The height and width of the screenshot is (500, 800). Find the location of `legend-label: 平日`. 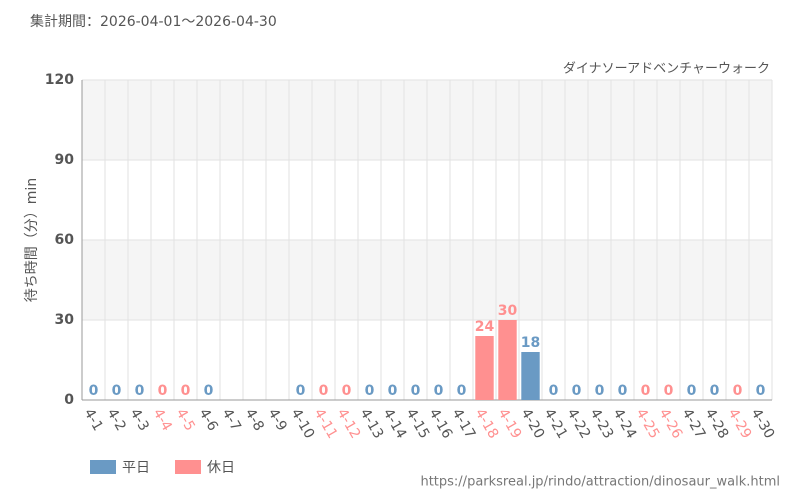

legend-label: 平日 is located at coordinates (136, 468).